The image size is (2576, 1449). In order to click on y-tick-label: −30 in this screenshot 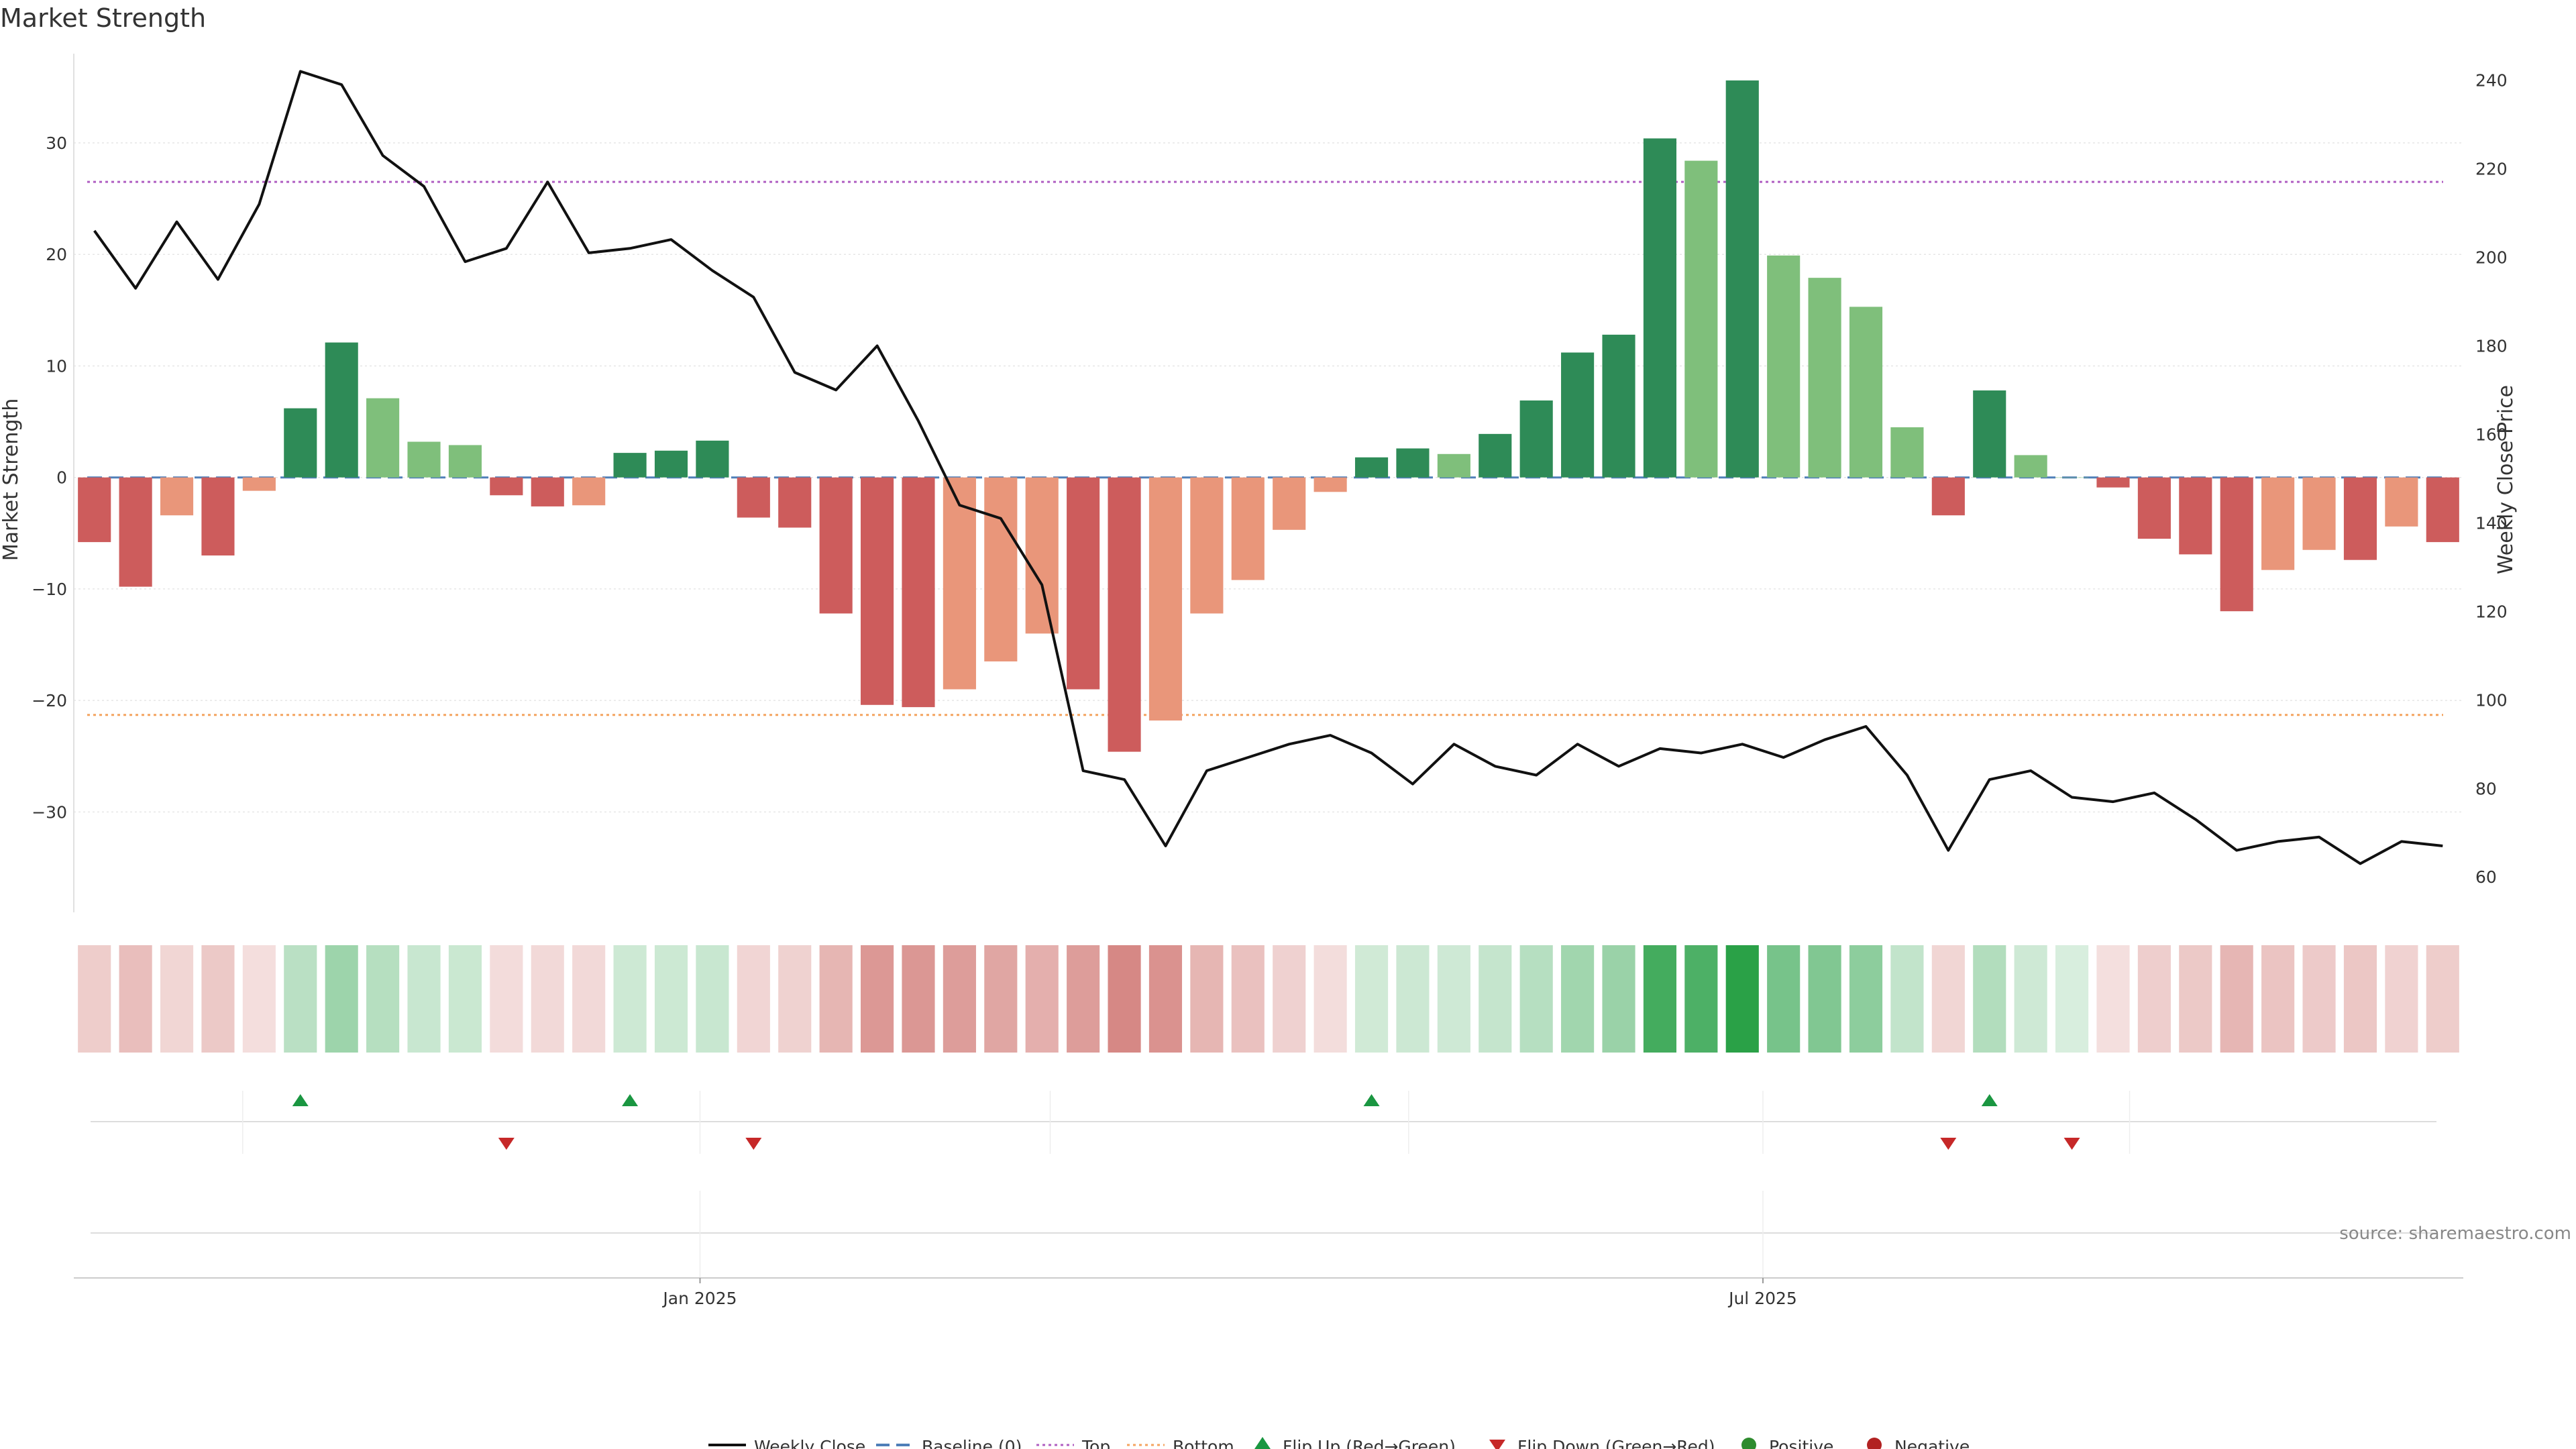, I will do `click(49, 812)`.